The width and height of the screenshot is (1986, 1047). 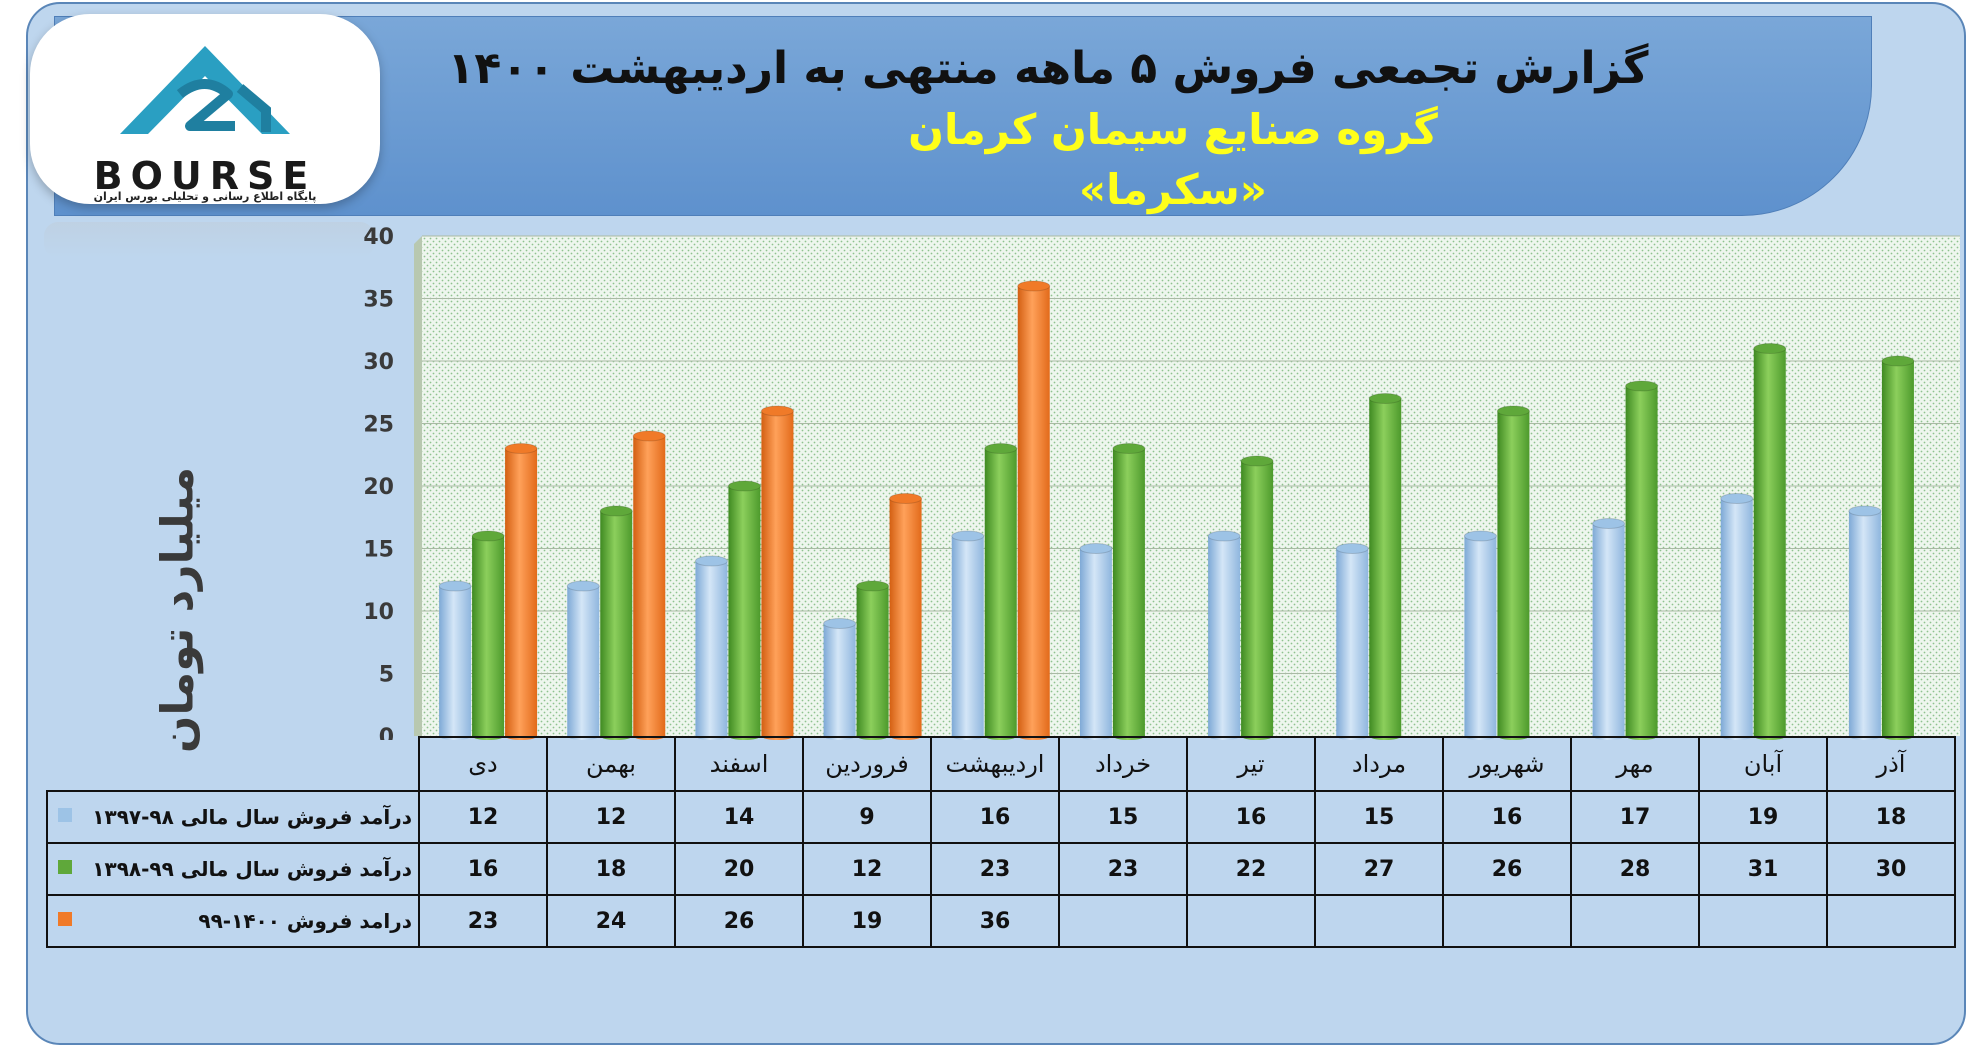 What do you see at coordinates (1379, 764) in the screenshot?
I see `x-tick-label: مرداد` at bounding box center [1379, 764].